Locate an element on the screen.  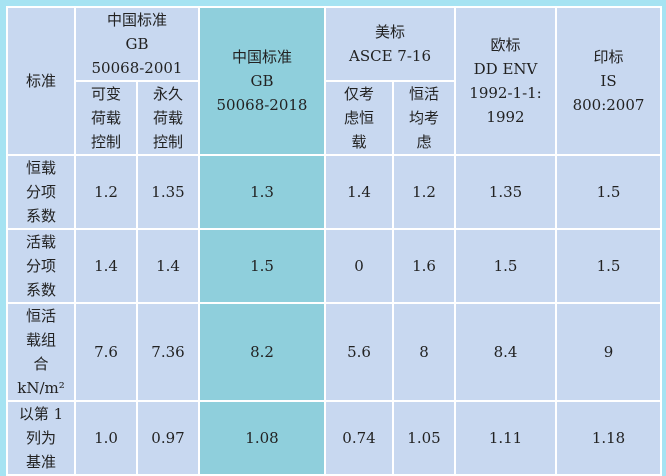
value-cell: 1.05 is located at coordinates (424, 438).